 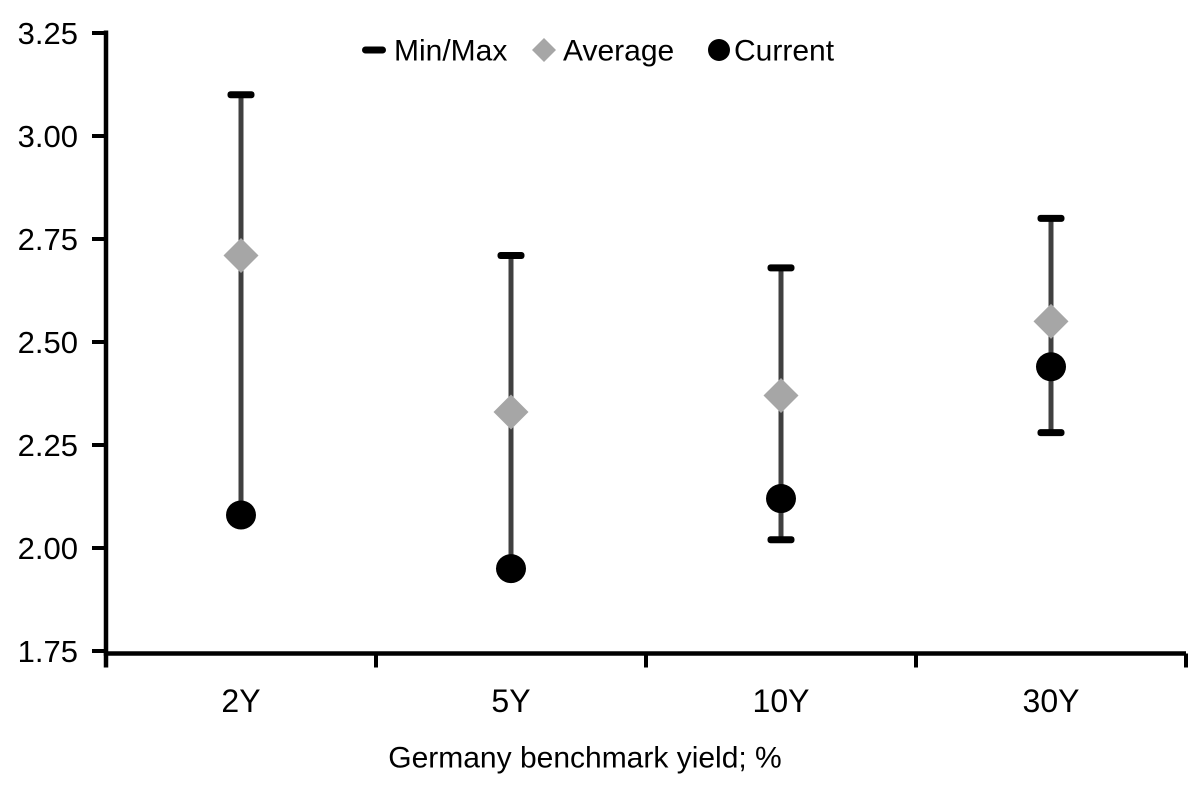 I want to click on y-tick-label: 2.75, so click(x=48, y=239).